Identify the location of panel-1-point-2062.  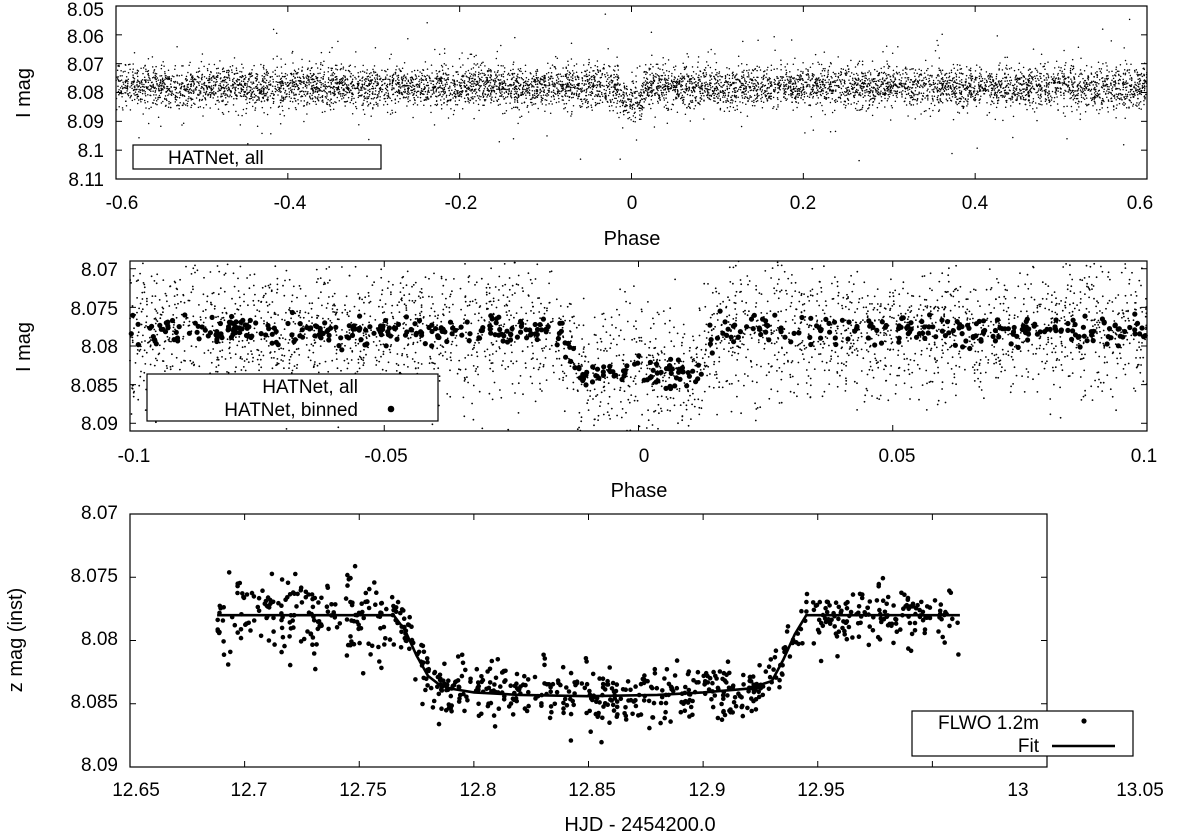
(682, 100).